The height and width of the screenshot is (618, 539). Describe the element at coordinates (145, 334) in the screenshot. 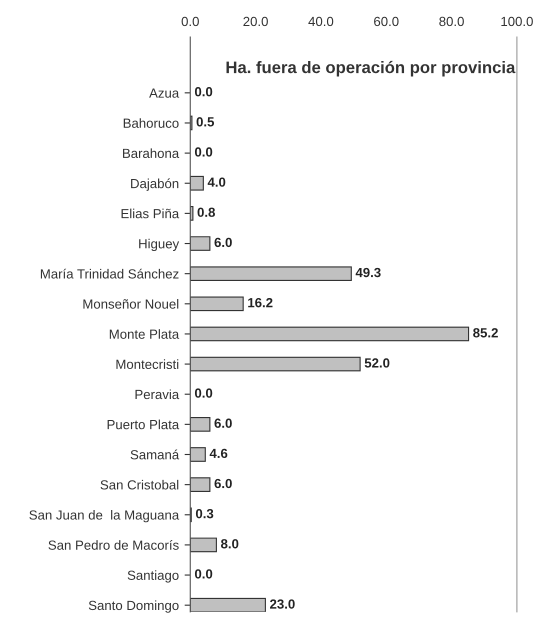

I see `y-tick-label: Monte Plata` at that location.